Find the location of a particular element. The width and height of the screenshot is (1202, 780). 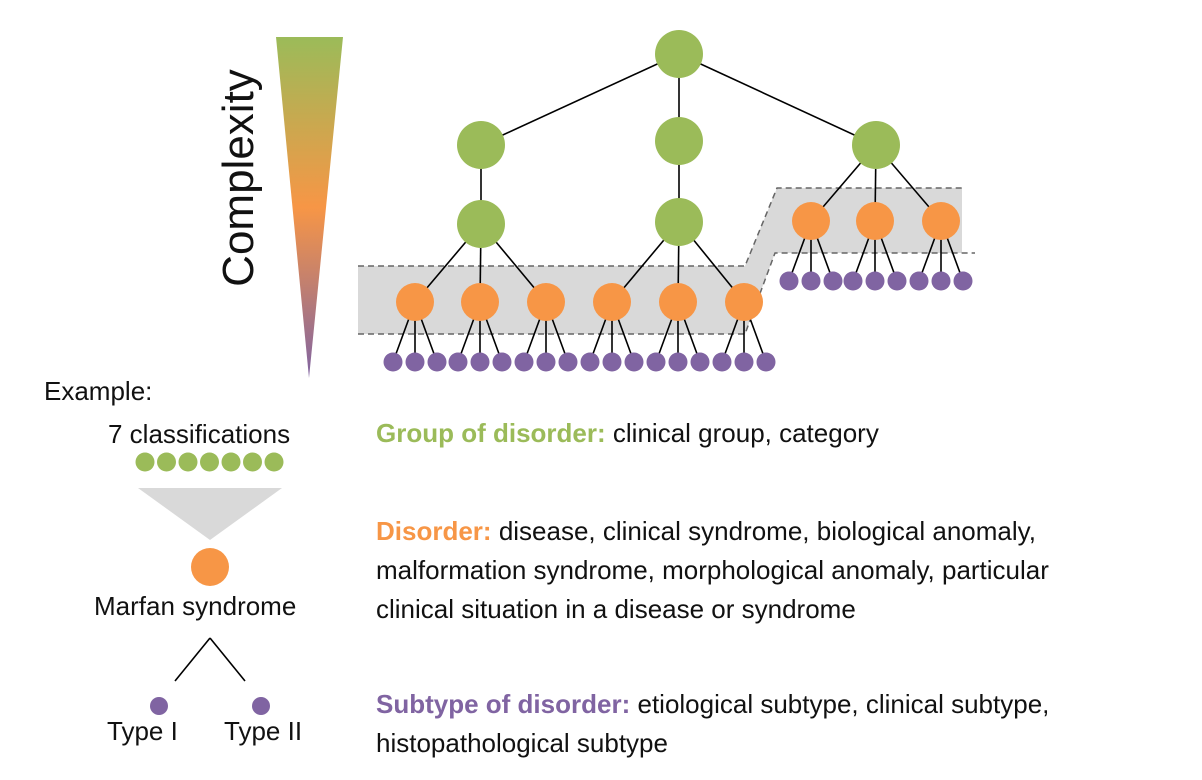

definition-subtype-text-line-1: etiological subtype, clinical subtype, is located at coordinates (843, 704).